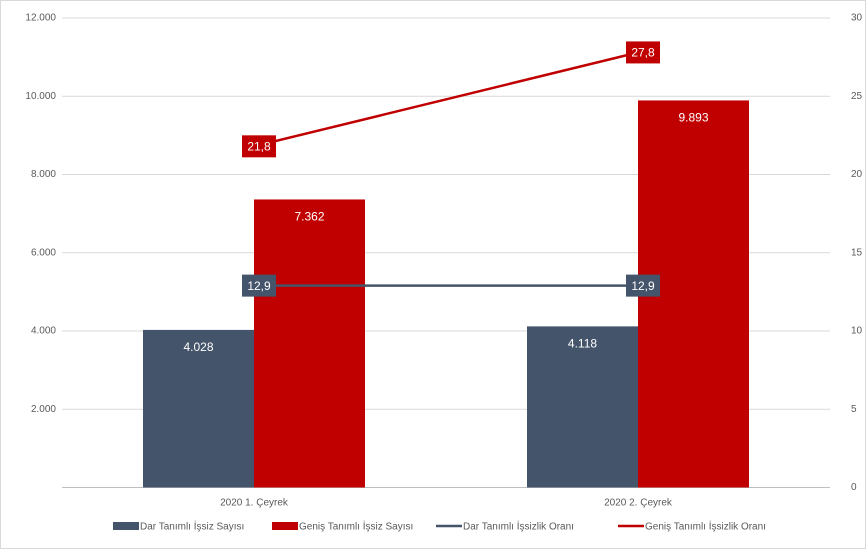 The image size is (866, 554). I want to click on legend-label: Geniş Tanımlı İşsiz Sayısı, so click(356, 526).